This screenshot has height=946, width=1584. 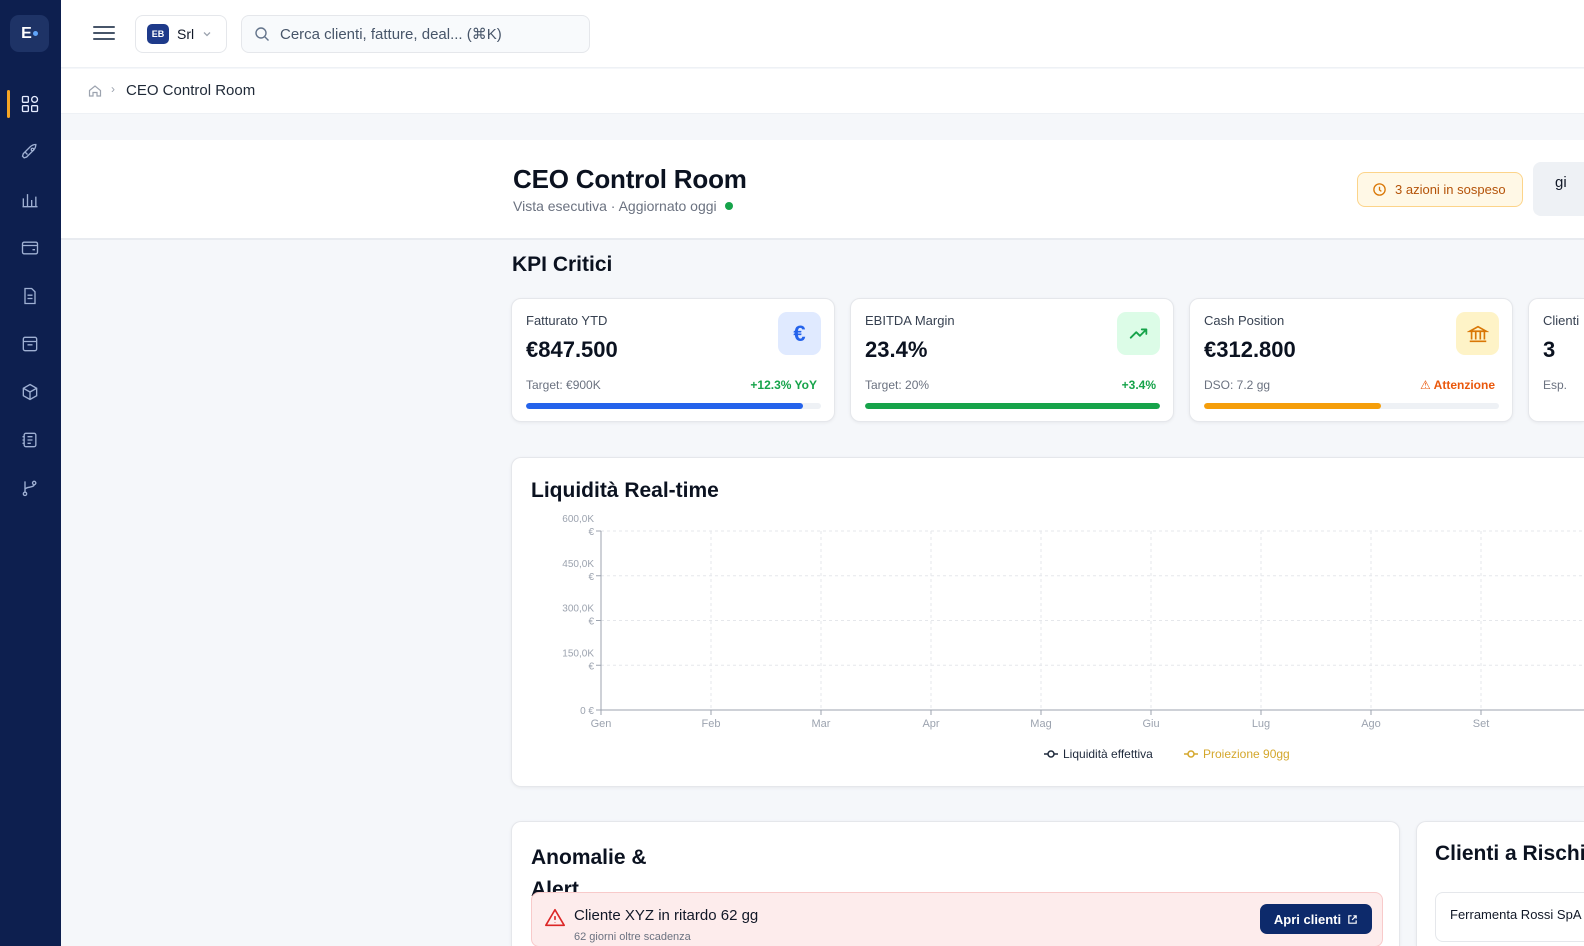 I want to click on open-clients-button: Apri clienti, so click(x=1316, y=919).